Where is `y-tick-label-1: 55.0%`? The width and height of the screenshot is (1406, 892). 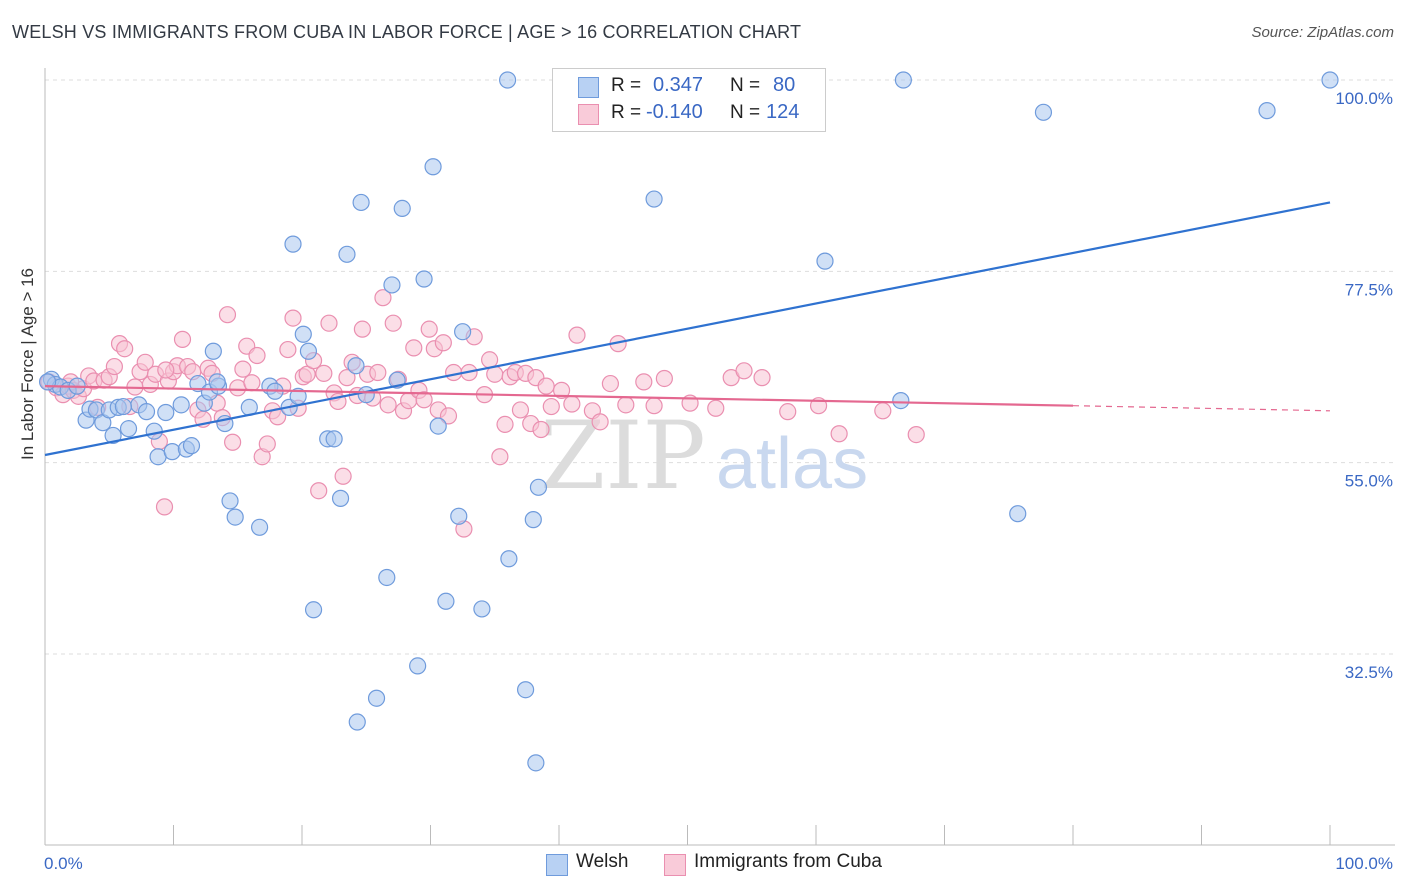
y-tick-label-1: 55.0% is located at coordinates (1369, 481).